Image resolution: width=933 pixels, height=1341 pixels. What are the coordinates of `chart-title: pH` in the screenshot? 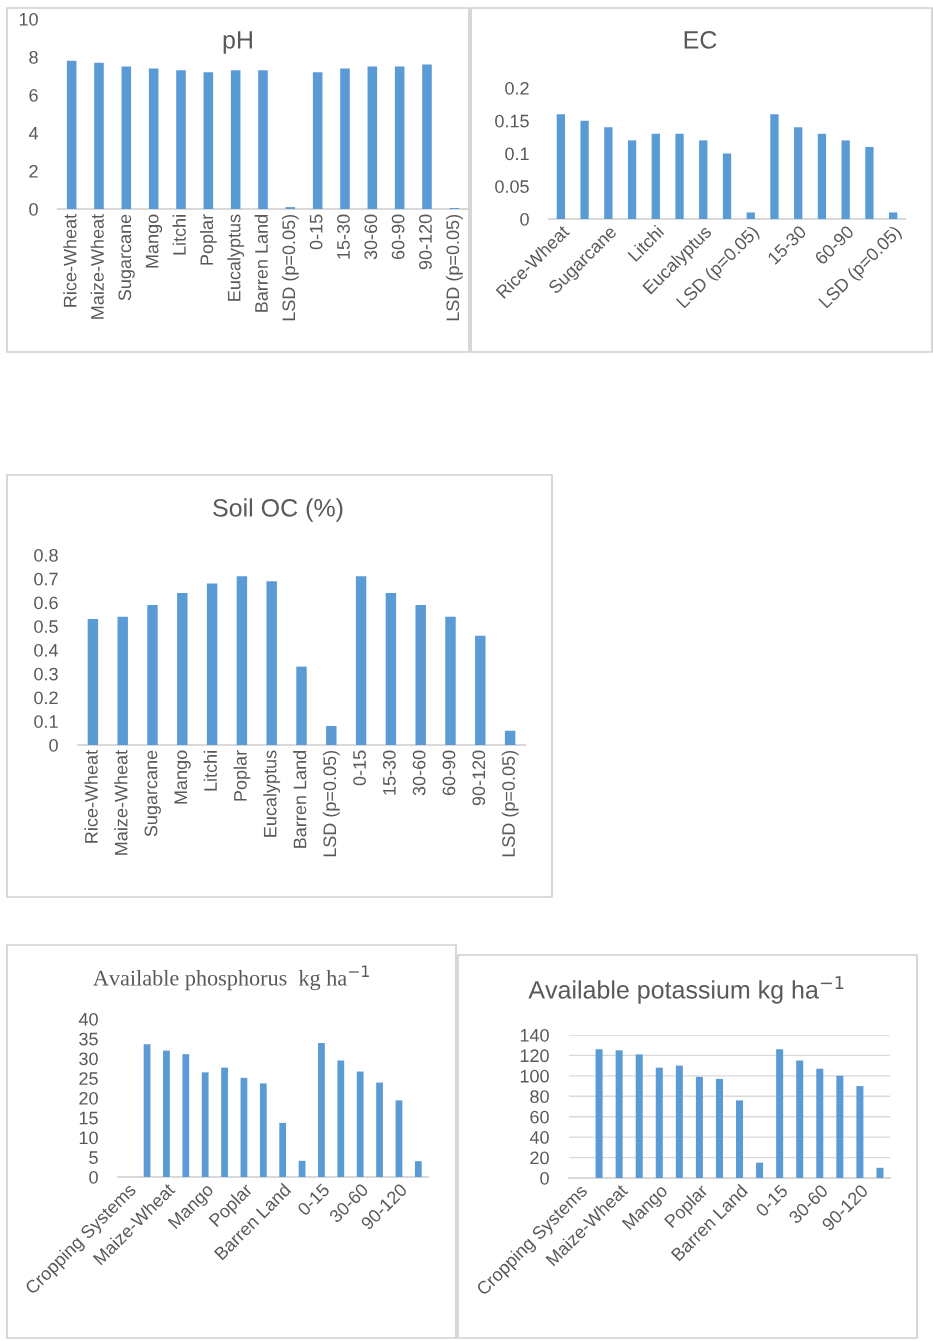 It's located at (237, 42).